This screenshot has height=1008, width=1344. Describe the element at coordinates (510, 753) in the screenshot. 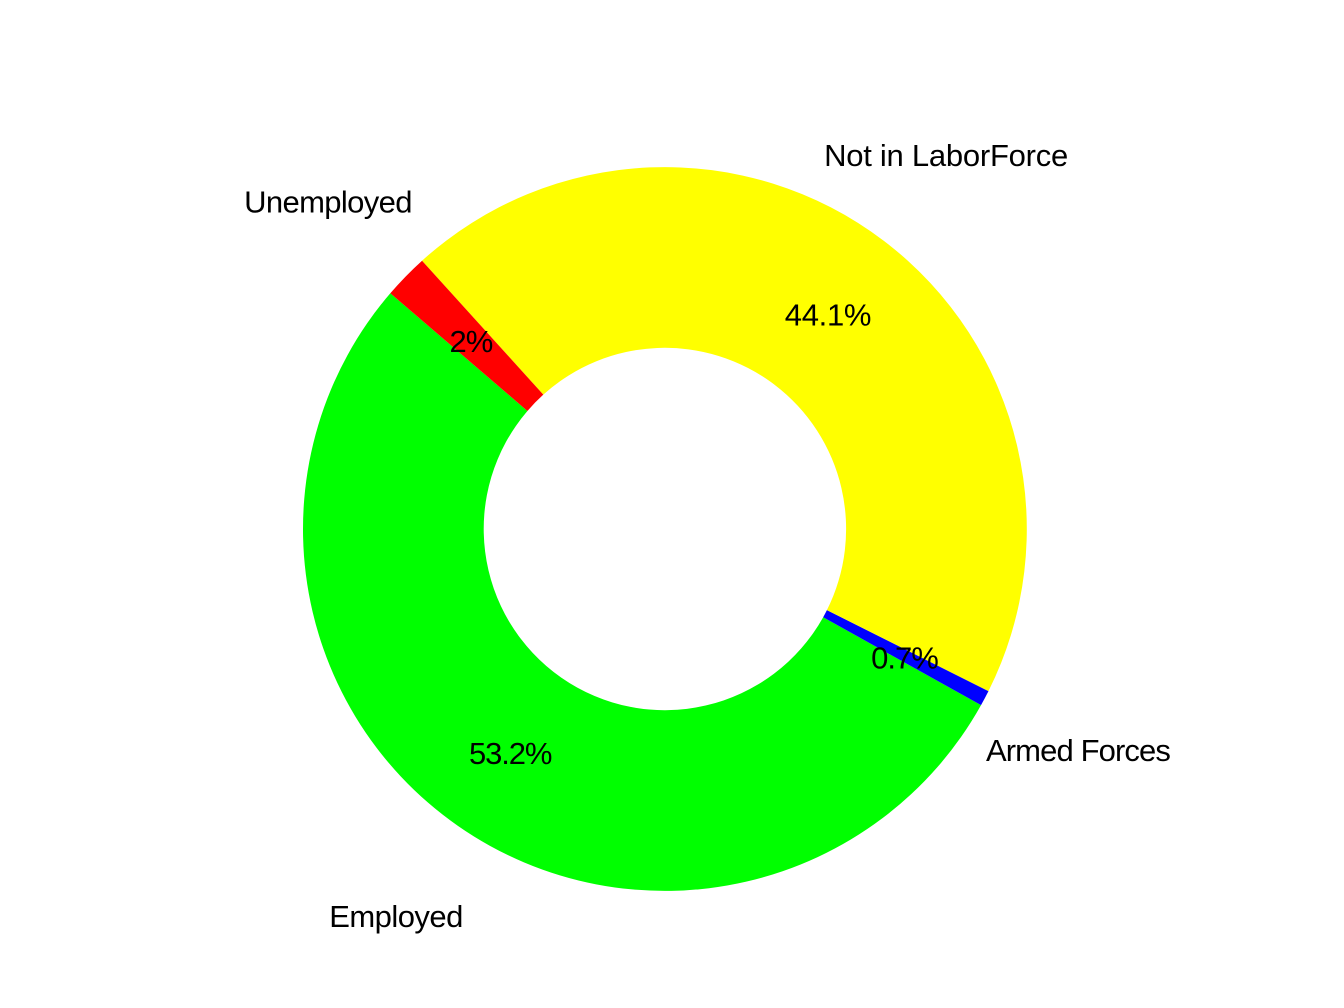

I see `svg-text: 53.2%` at that location.